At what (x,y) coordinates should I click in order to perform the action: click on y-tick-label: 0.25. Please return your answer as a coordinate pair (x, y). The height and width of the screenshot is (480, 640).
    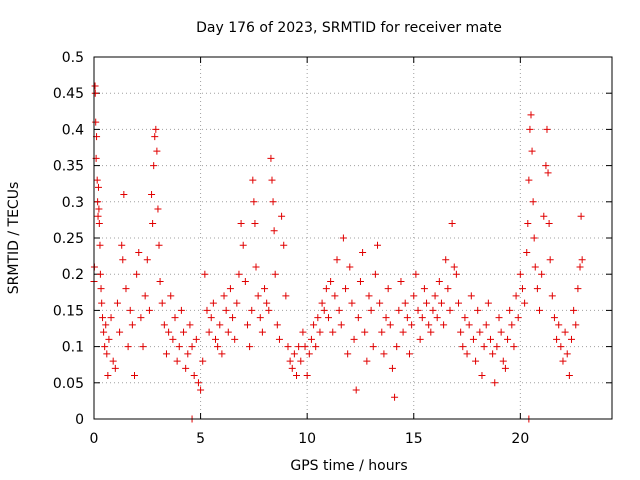
    Looking at the image, I should click on (68, 239).